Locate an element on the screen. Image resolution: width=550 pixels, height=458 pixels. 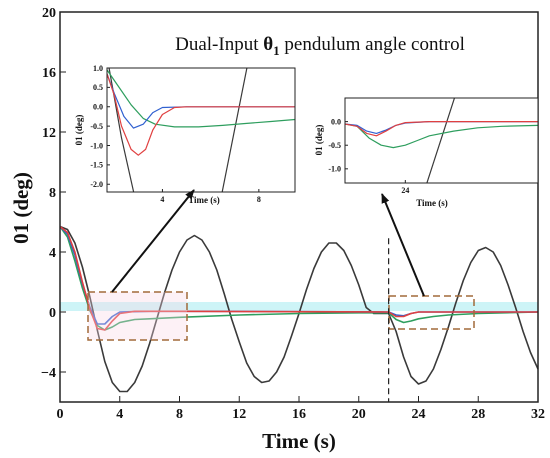
main-x-tick-label: 12 is located at coordinates (239, 414).